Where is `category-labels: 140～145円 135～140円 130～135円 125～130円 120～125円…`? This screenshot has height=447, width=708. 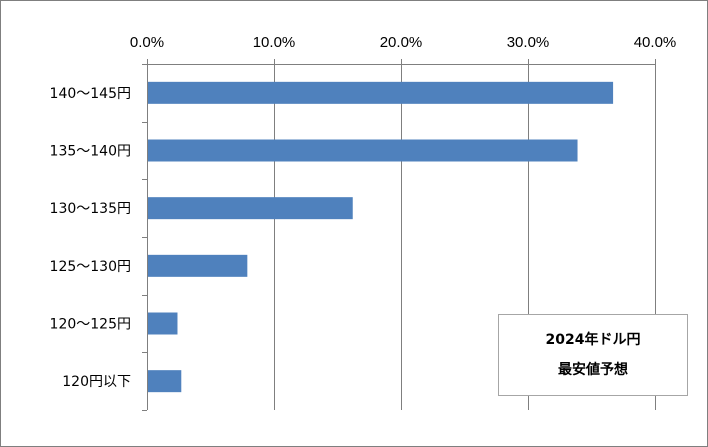 category-labels: 140～145円 135～140円 130～135円 125～130円 120～125円… is located at coordinates (90, 238).